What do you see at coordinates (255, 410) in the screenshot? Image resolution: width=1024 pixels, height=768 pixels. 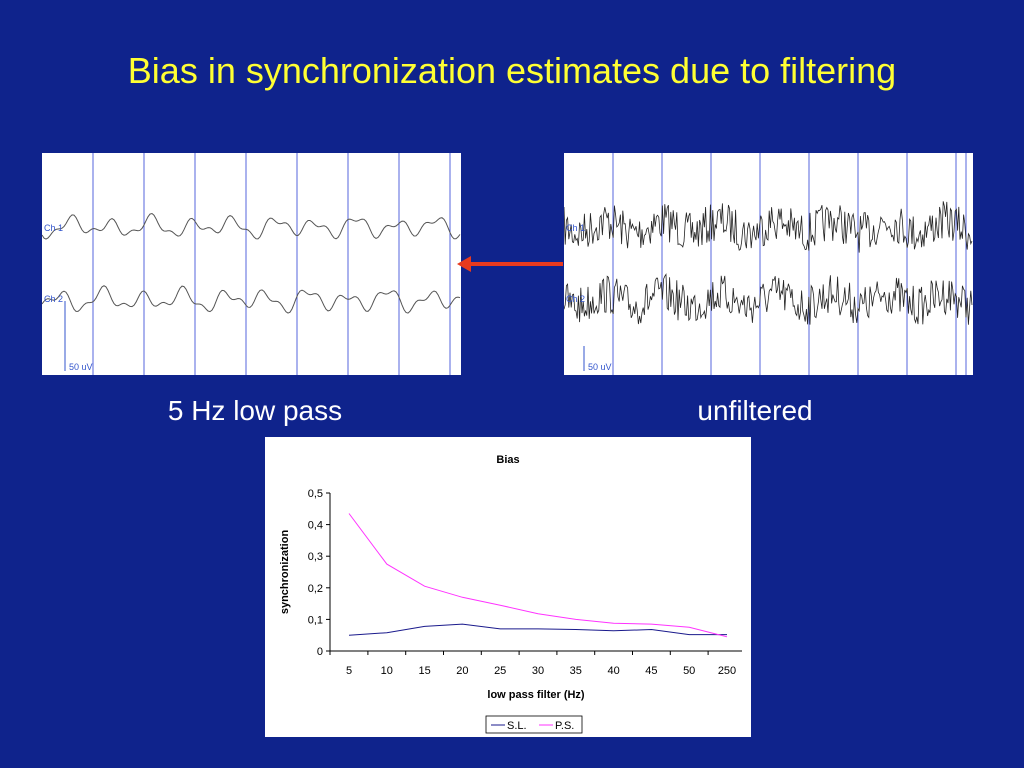 I see `caption-filtered: 5 Hz low pass` at bounding box center [255, 410].